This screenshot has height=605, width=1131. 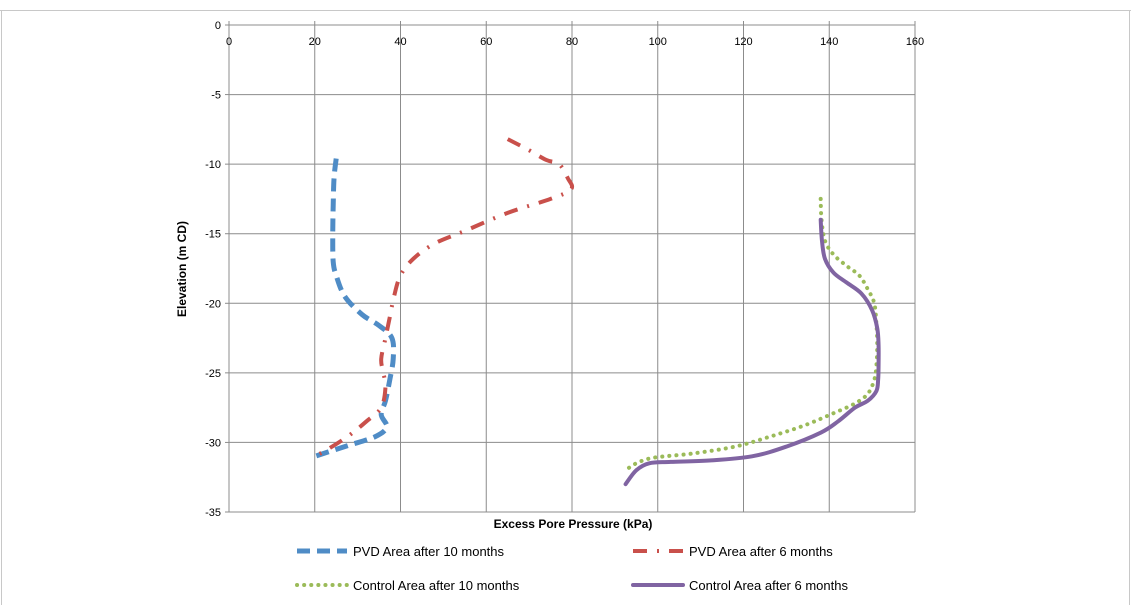 I want to click on y-tick-label-1: -5, so click(x=216, y=96).